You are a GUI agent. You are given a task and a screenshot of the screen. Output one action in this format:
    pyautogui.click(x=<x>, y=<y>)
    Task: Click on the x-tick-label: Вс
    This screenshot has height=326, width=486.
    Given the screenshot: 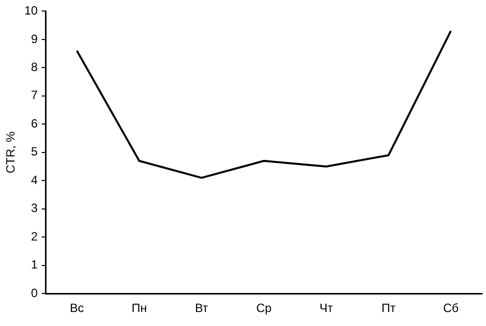 What is the action you would take?
    pyautogui.click(x=77, y=308)
    